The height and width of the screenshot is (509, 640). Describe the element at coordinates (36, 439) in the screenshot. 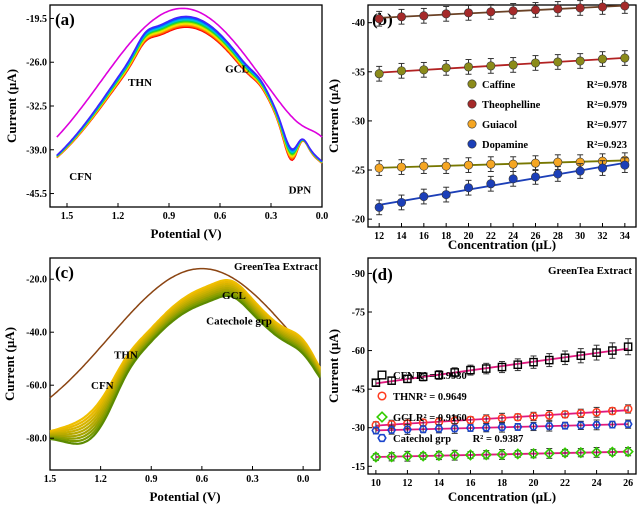

I see `panel-c-ytick-label: -80.0` at that location.